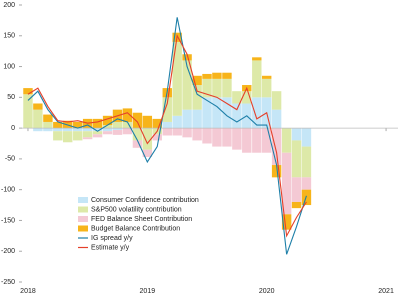 This screenshot has height=300, width=402. I want to click on y-tick-label: -150, so click(8, 220).